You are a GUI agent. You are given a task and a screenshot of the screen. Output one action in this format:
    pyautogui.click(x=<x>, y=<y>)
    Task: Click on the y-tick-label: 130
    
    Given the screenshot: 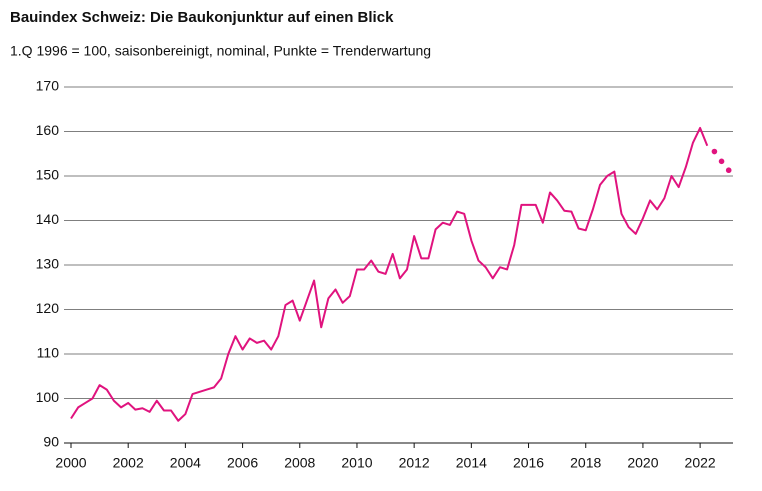 What is the action you would take?
    pyautogui.click(x=48, y=264)
    